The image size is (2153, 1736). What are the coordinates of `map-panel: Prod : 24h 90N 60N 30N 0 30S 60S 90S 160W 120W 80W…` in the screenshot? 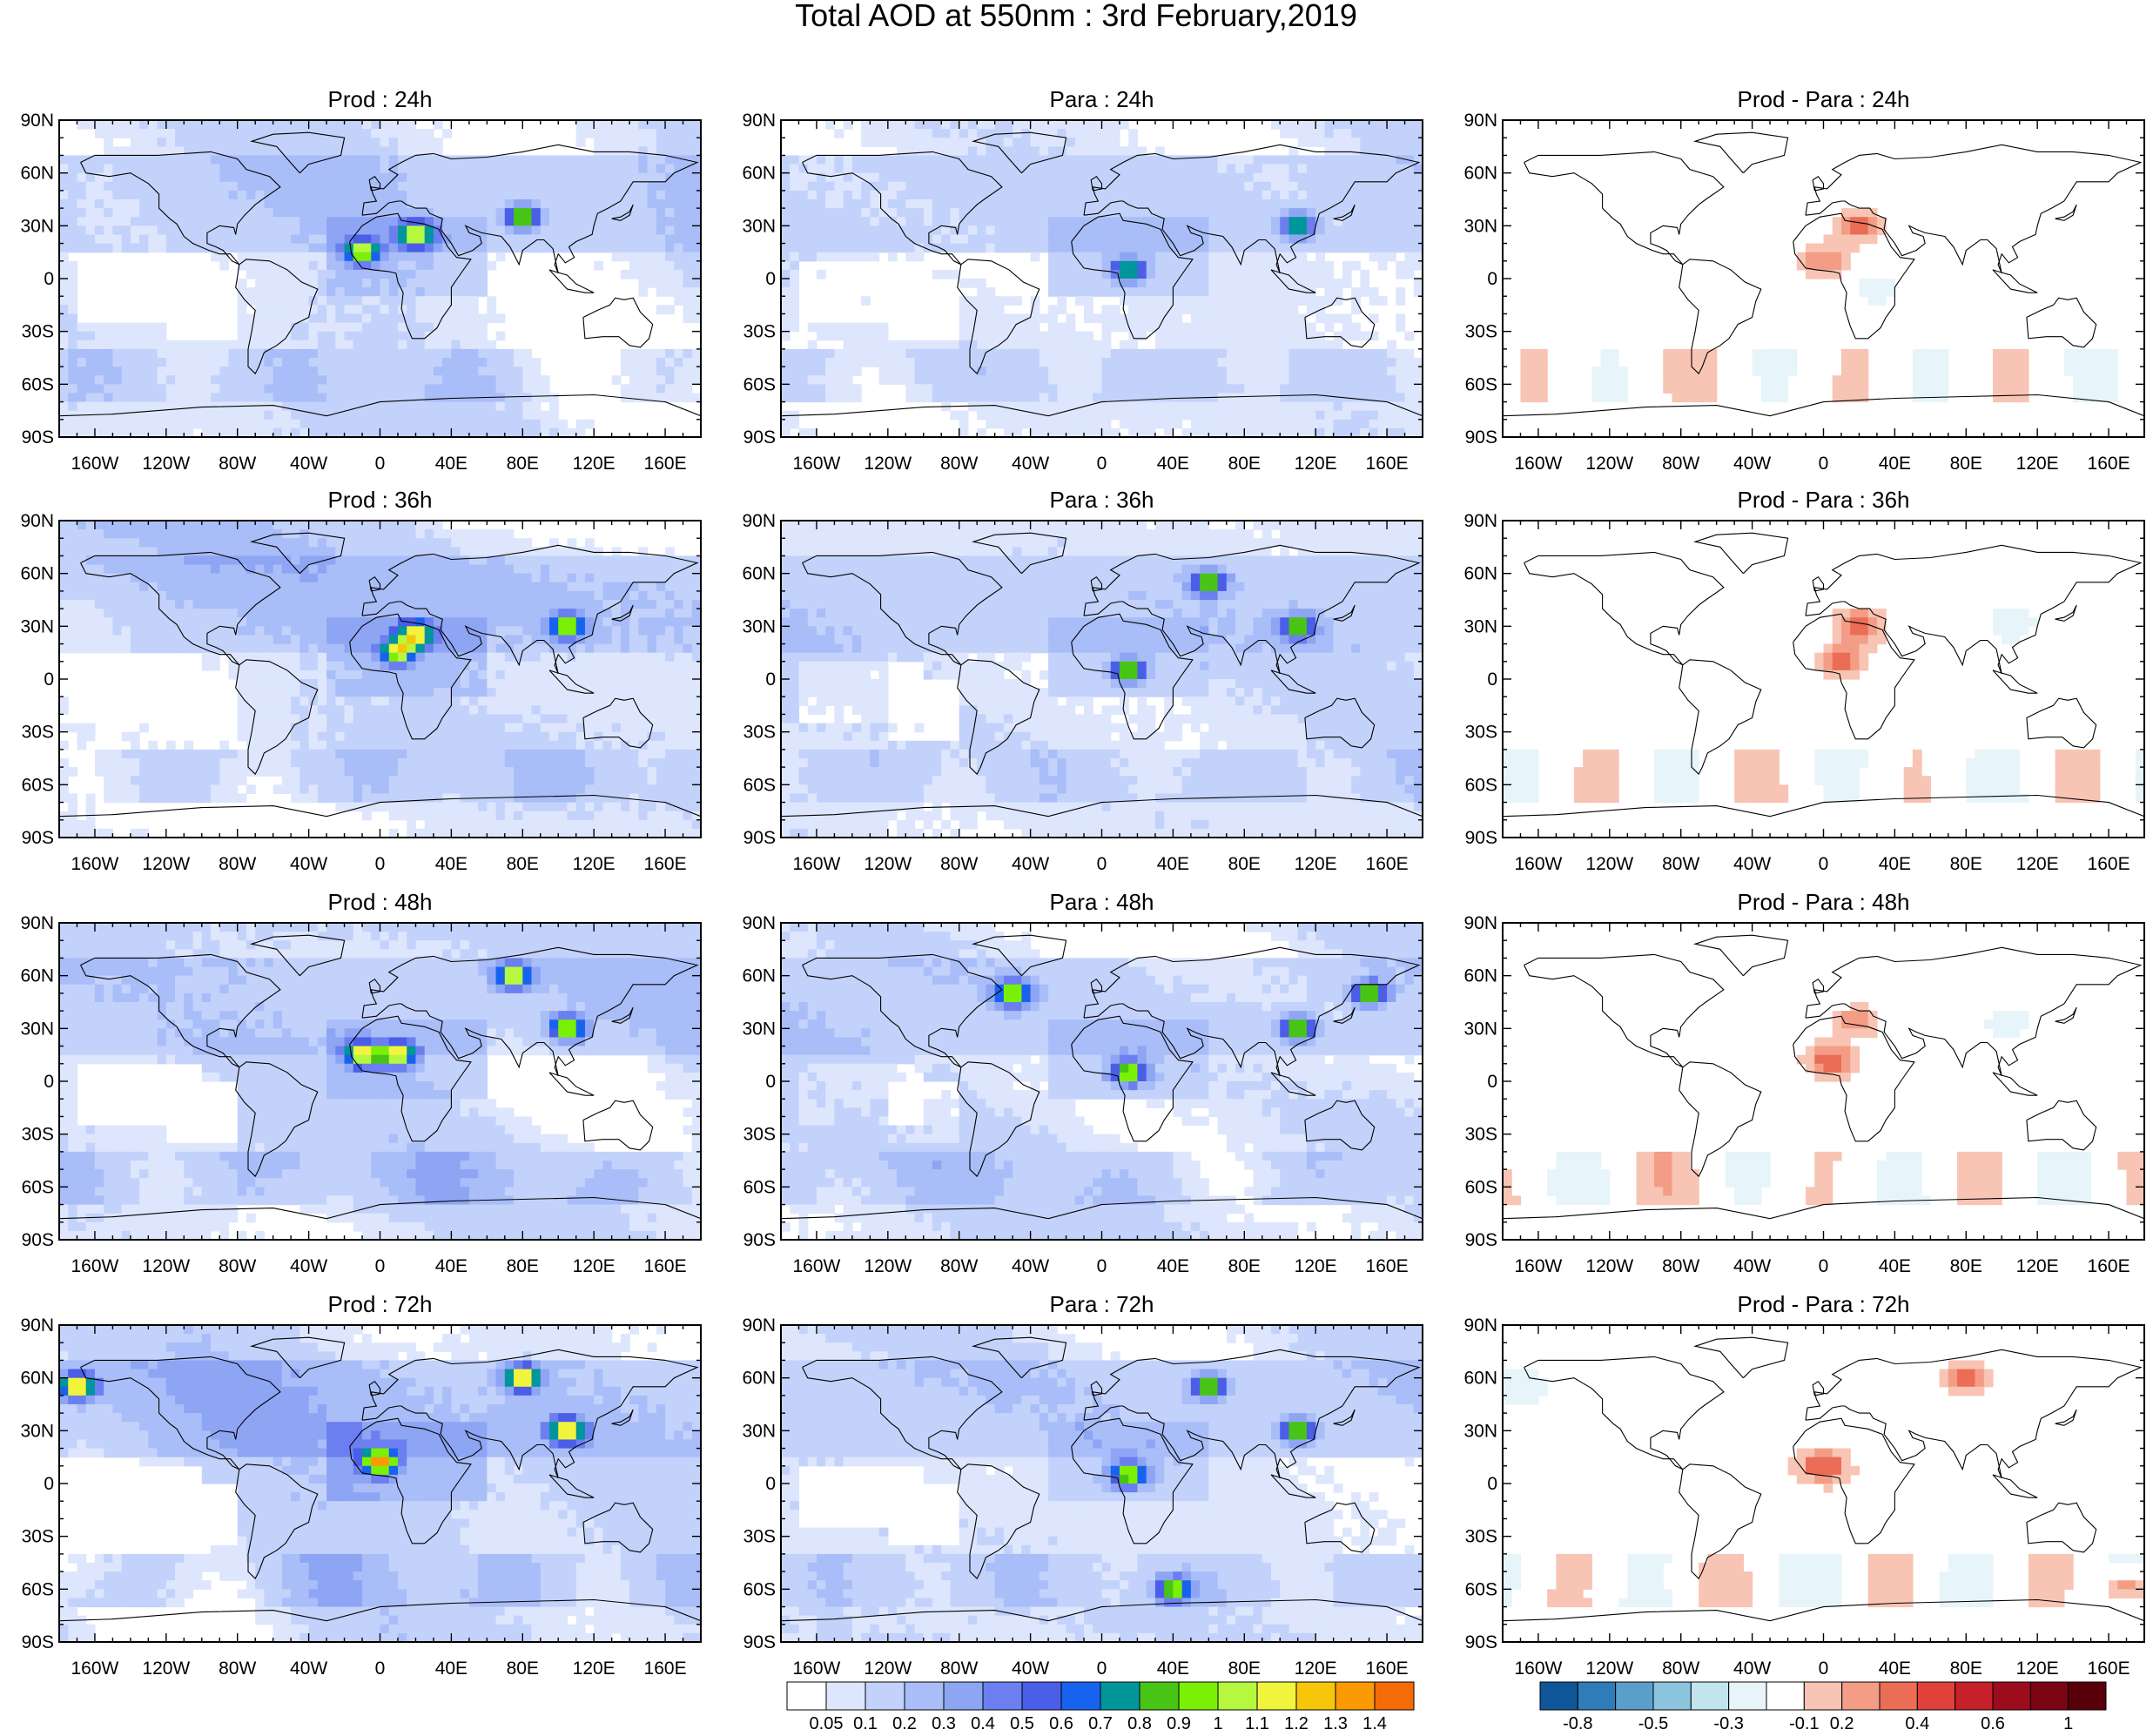 It's located at (361, 280).